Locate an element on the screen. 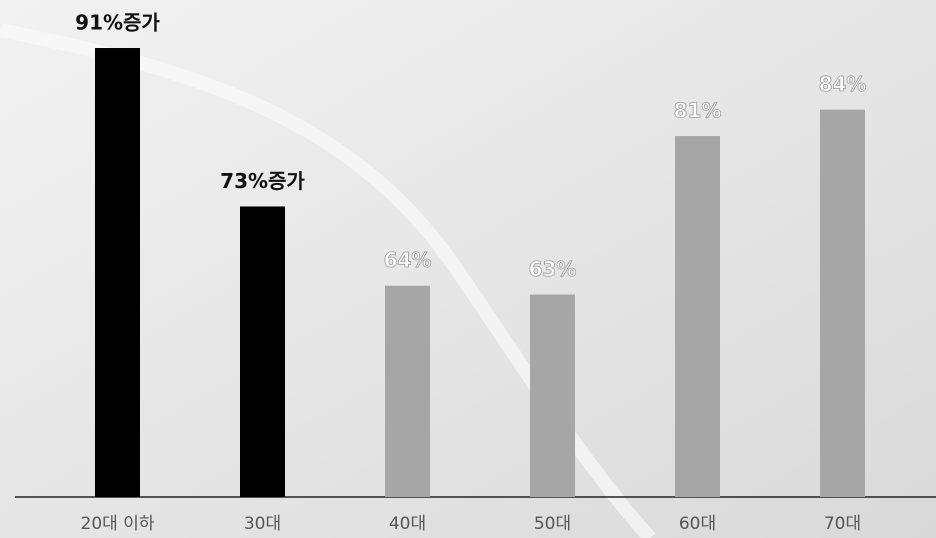 The width and height of the screenshot is (936, 538). x-tick-label: 60대 is located at coordinates (697, 524).